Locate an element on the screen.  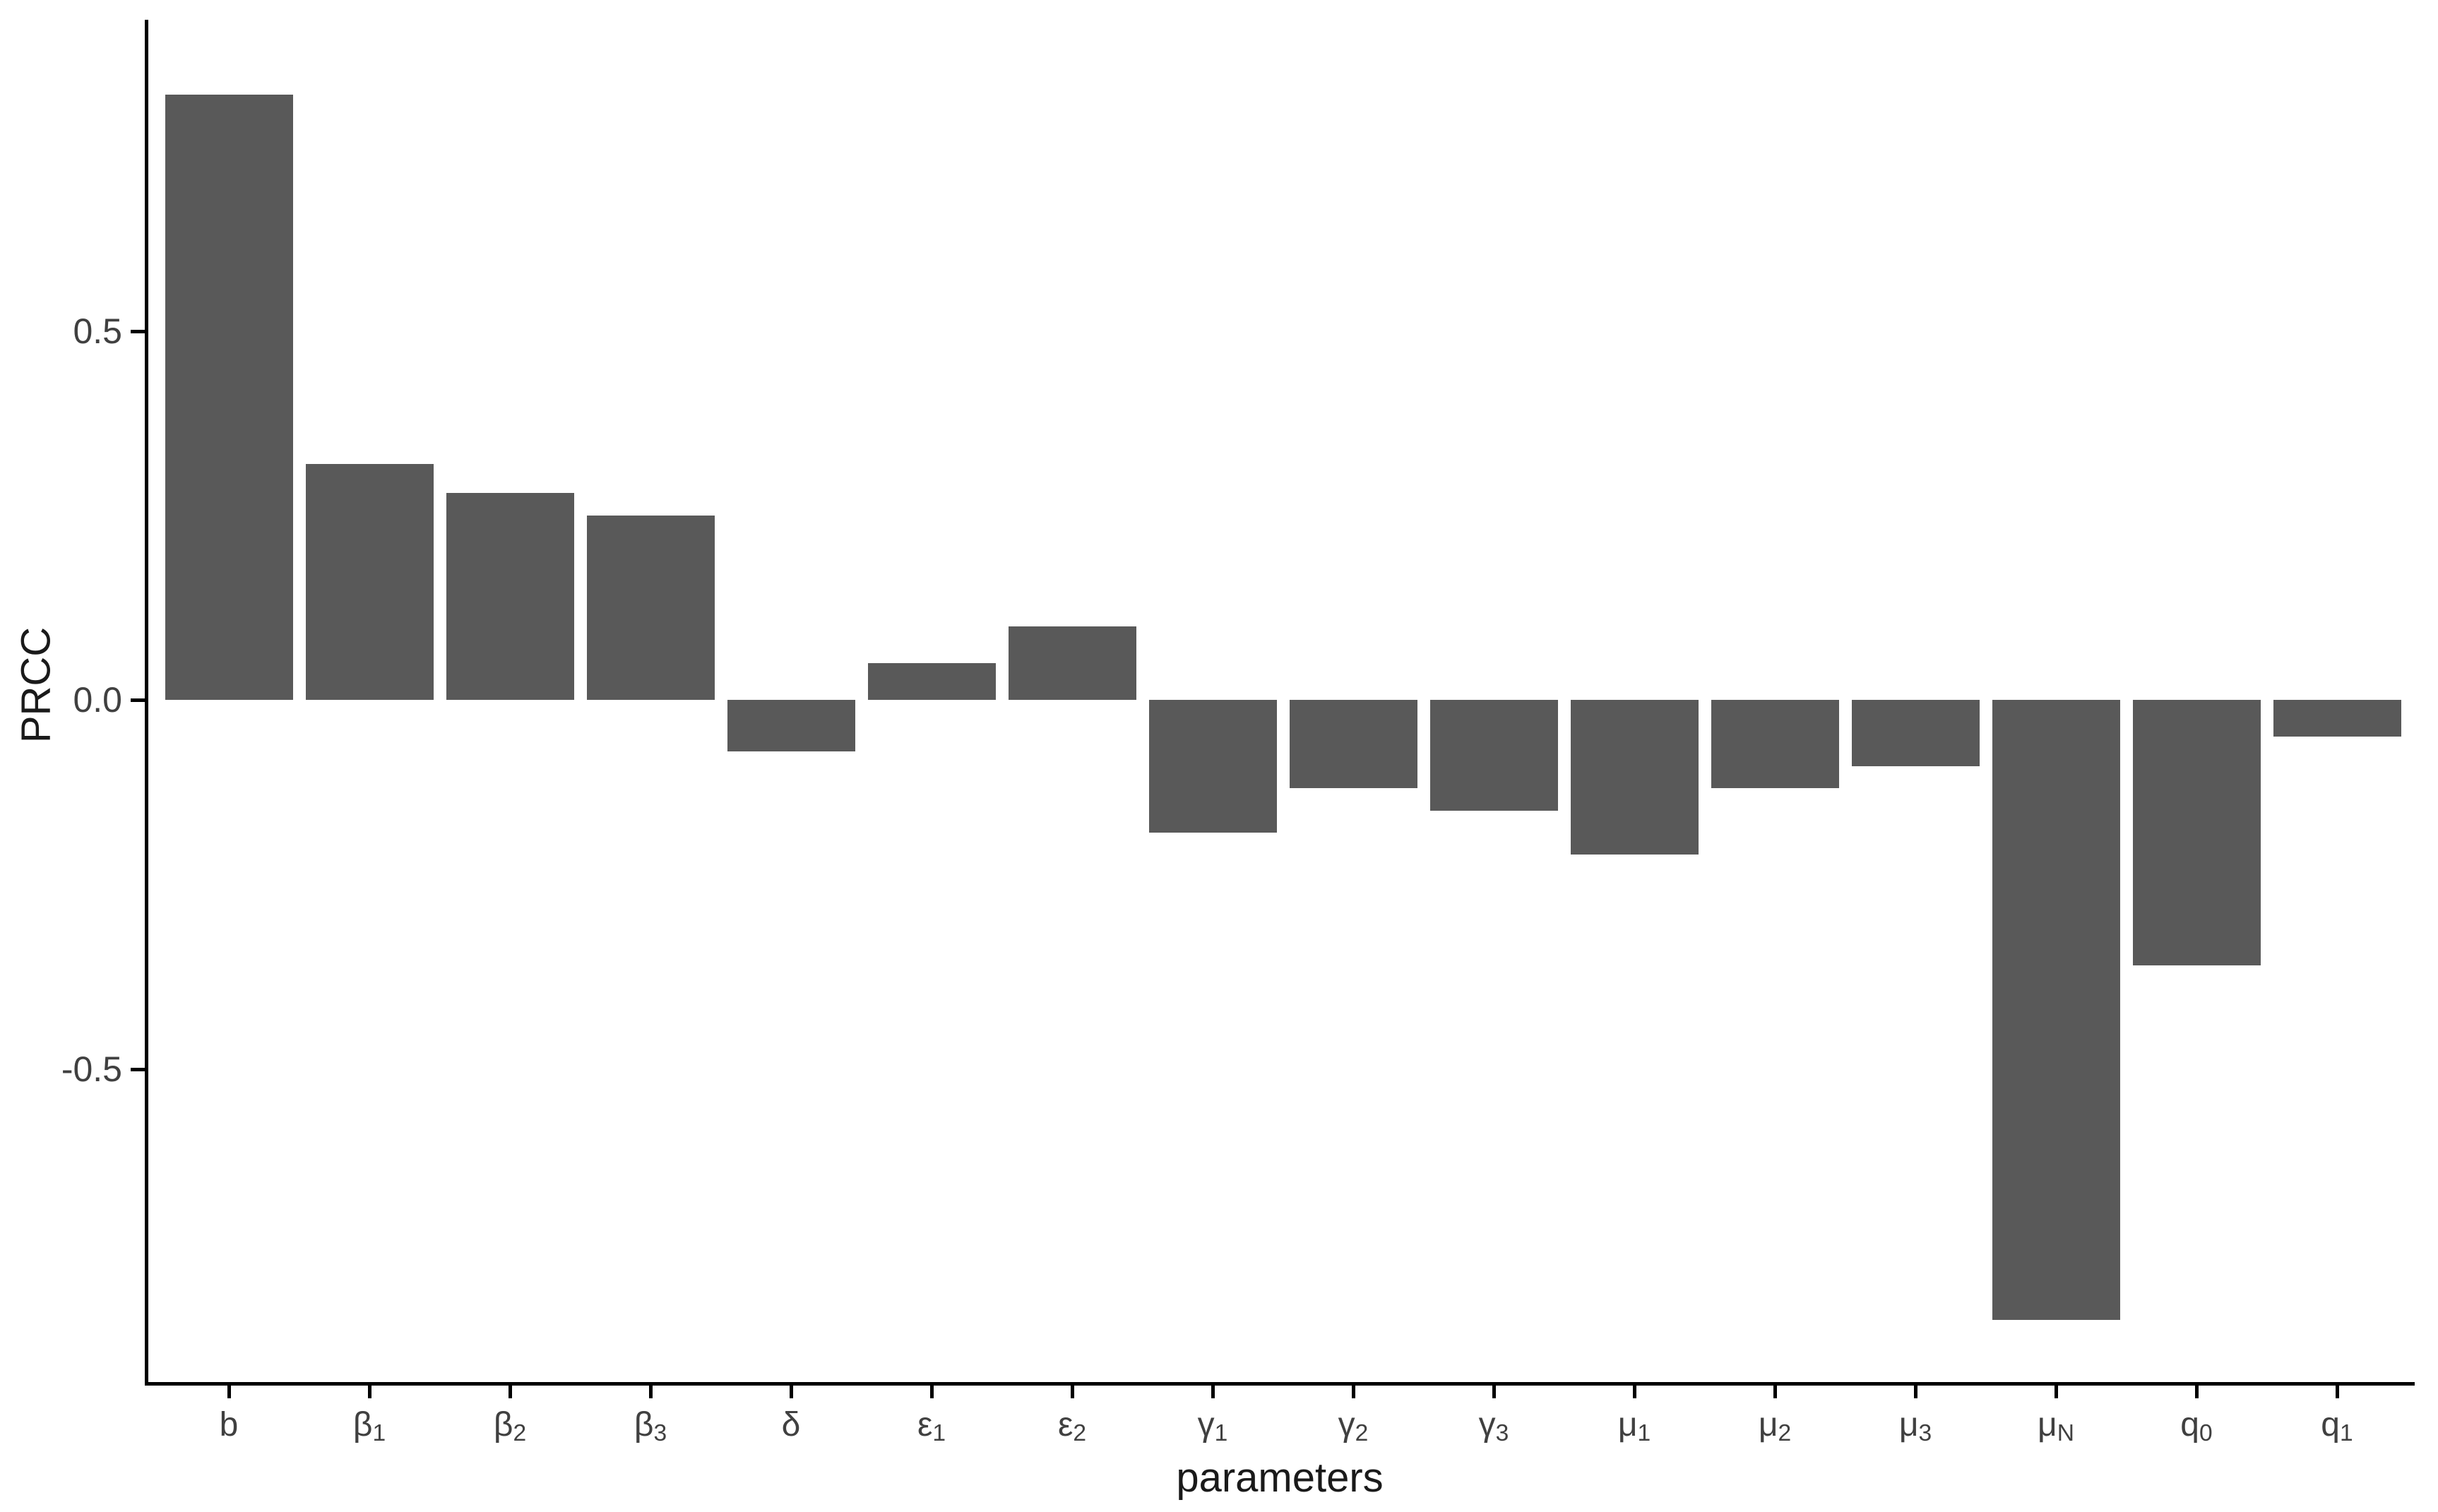
x-axis-line is located at coordinates (1280, 1384).